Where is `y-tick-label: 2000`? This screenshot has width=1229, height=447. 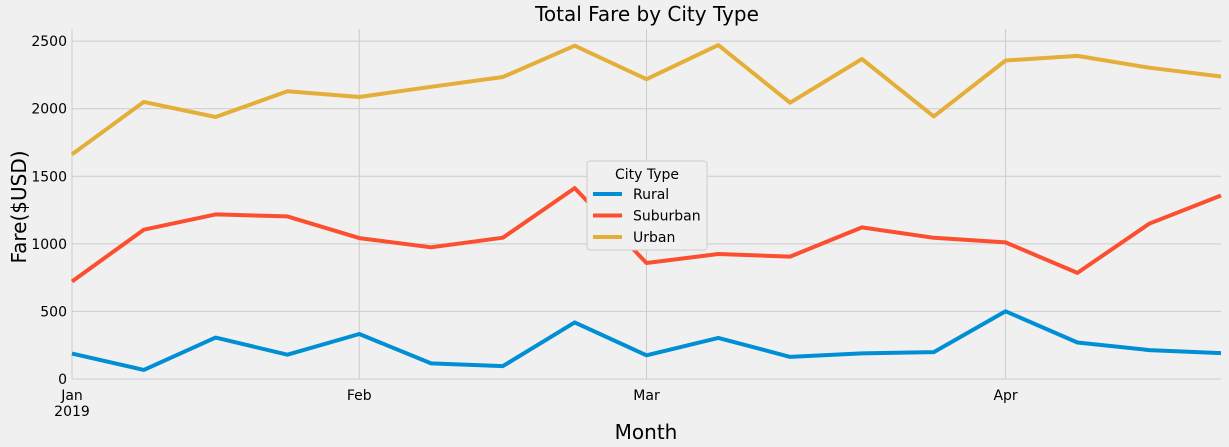
y-tick-label: 2000 is located at coordinates (49, 110).